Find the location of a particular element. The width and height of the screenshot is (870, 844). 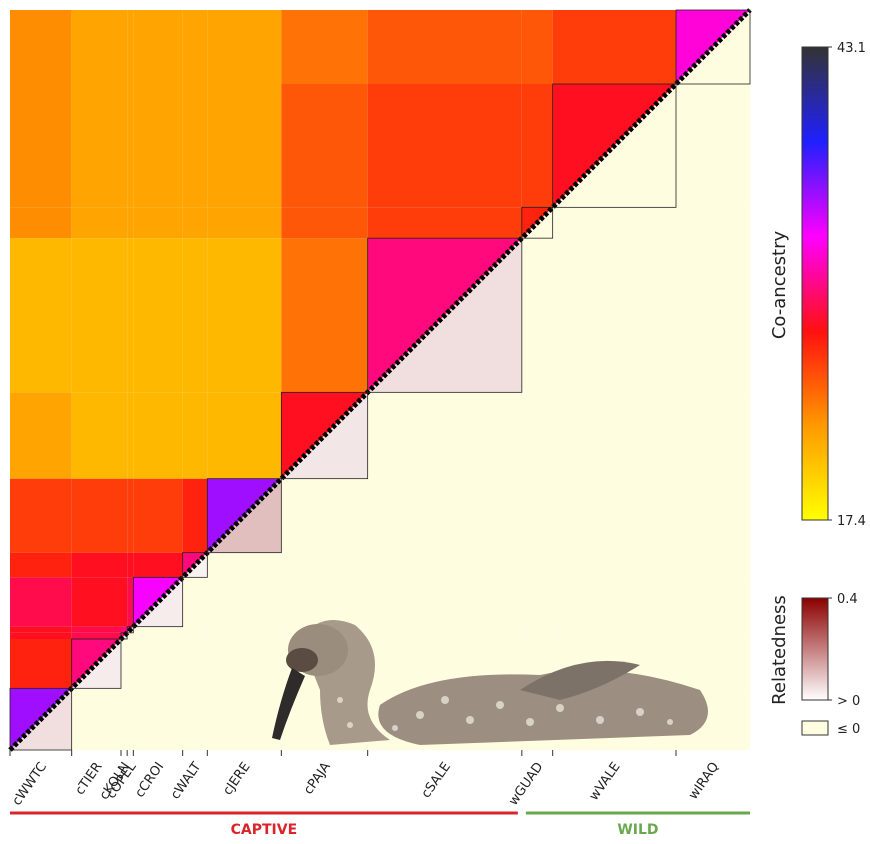

colorbar-tick-label: 43.1 is located at coordinates (851, 48).